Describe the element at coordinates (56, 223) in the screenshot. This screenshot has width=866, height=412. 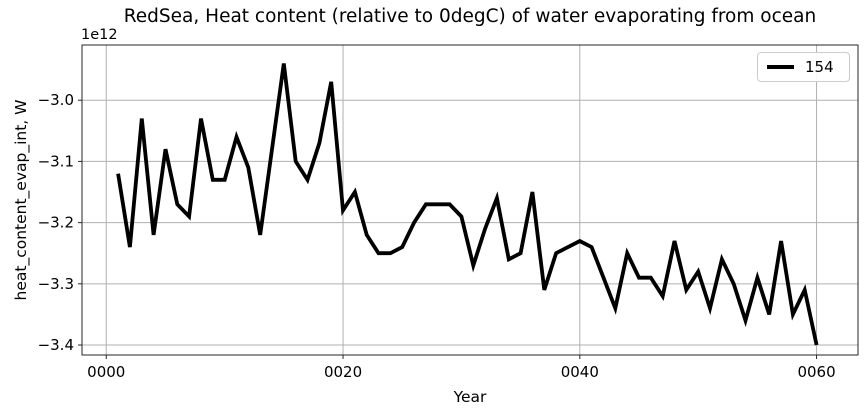
I see `y-tick-label: −3.2` at that location.